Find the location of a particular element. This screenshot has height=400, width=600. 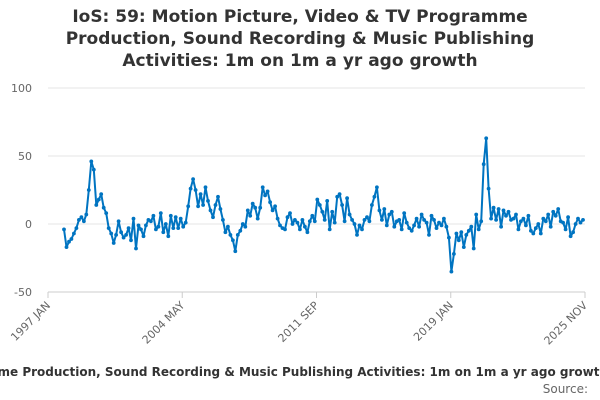

y-tick-label: -50 is located at coordinates (23, 292).